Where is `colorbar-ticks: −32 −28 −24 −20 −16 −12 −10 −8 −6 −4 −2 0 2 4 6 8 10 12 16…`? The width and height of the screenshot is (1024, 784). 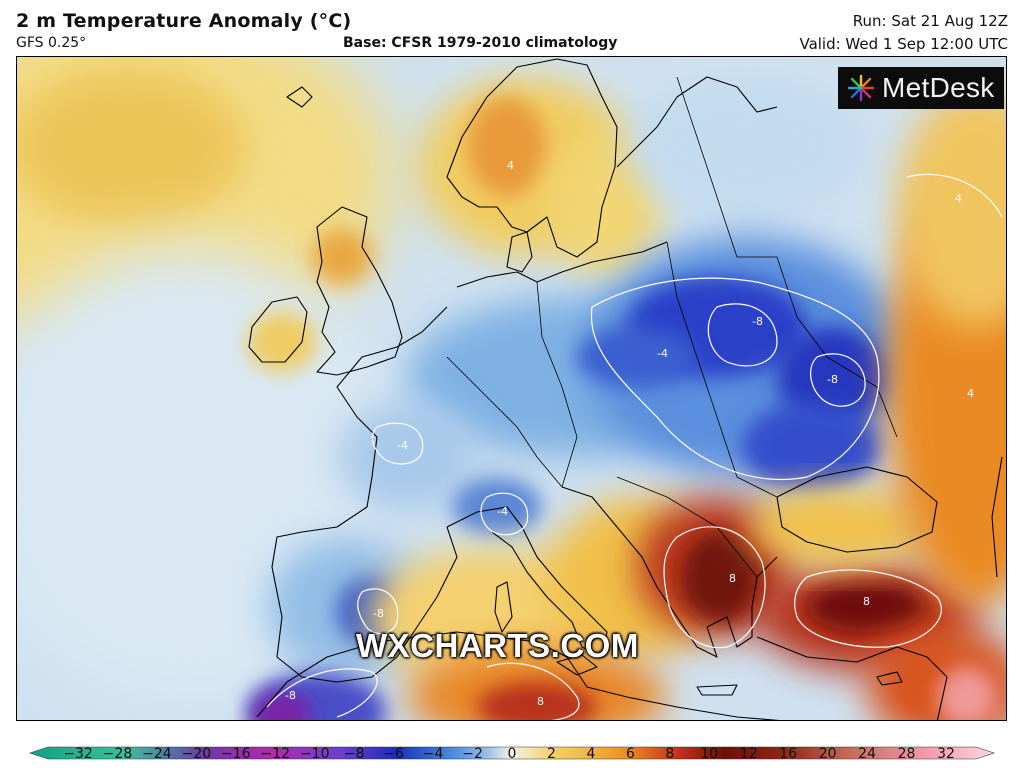
colorbar-ticks: −32 −28 −24 −20 −16 −12 −10 −8 −6 −4 −2 0 2 4 6 8 10 12 16… is located at coordinates (512, 758).